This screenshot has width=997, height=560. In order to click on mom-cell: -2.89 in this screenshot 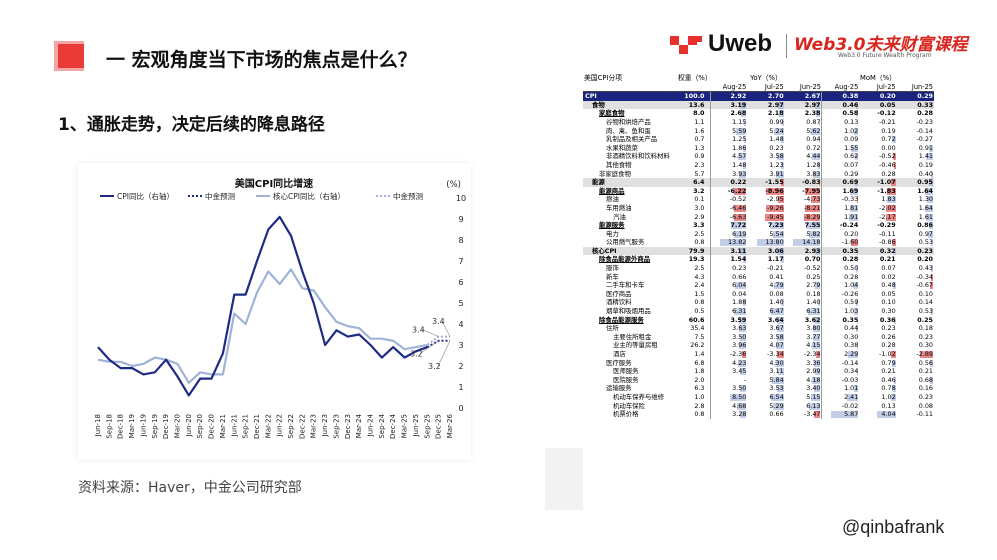, I will do `click(915, 354)`.